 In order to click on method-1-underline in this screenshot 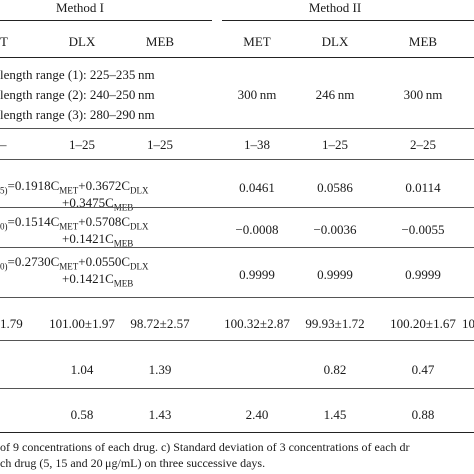, I will do `click(106, 20)`.